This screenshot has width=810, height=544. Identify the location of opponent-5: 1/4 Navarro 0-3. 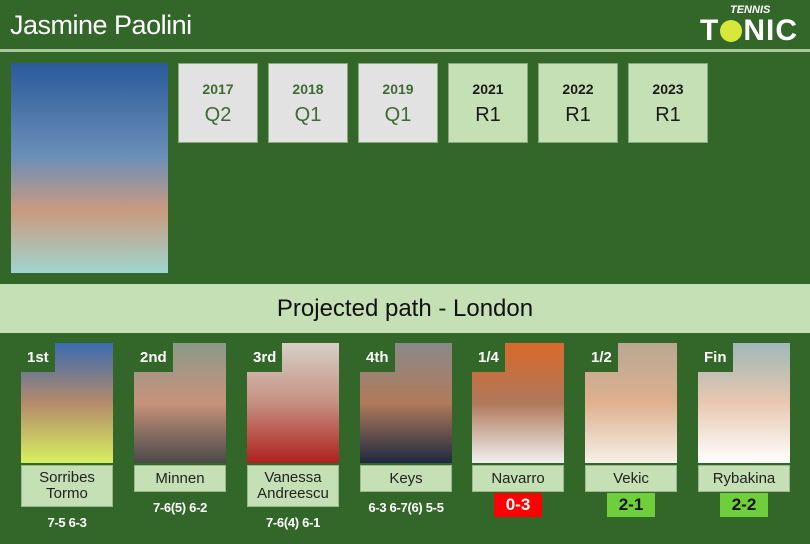
(518, 430).